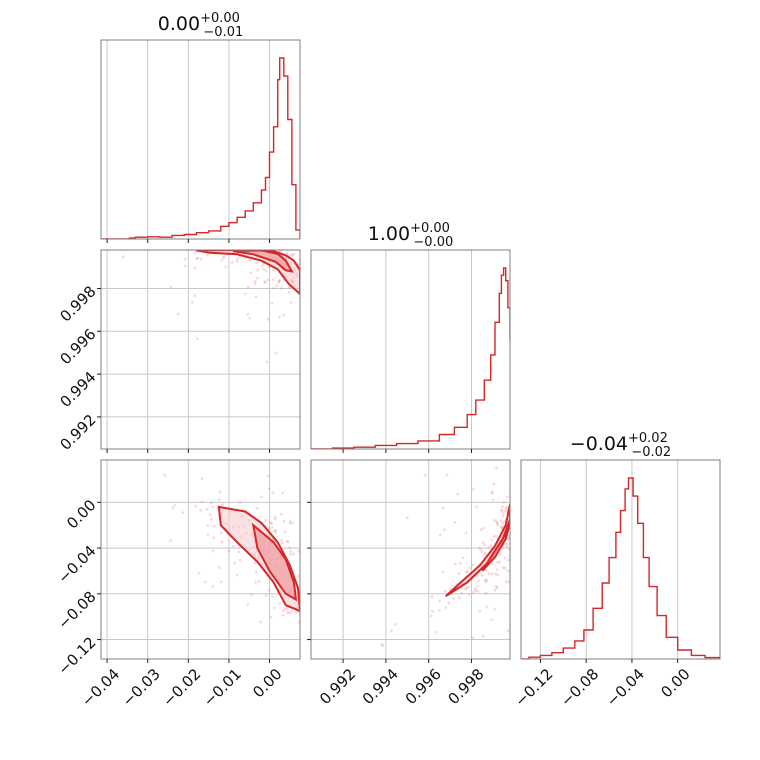  I want to click on param-title-2: −0.04+0.02 −0.02, so click(620, 445).